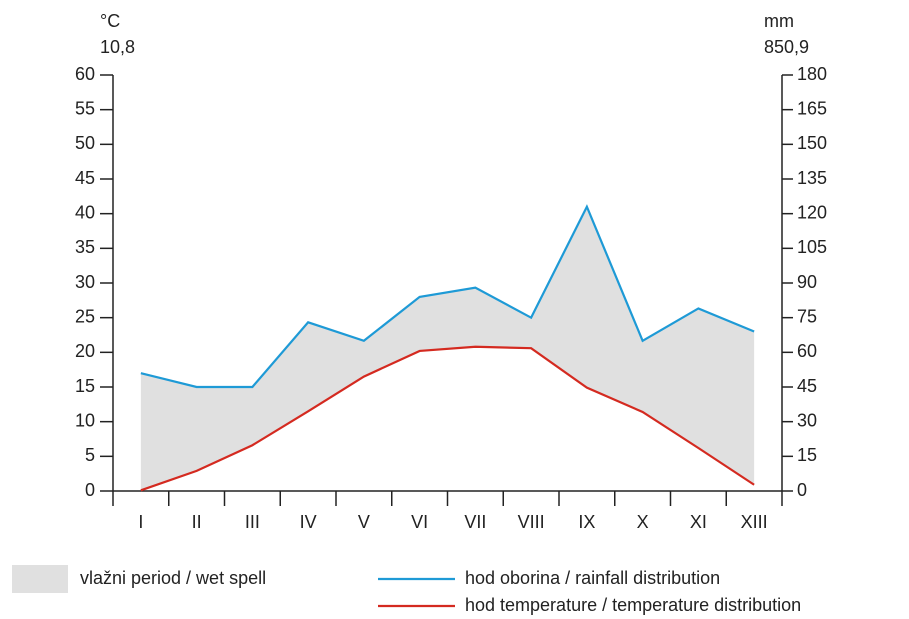 This screenshot has height=619, width=909. Describe the element at coordinates (85, 74) in the screenshot. I see `y-tick-label: 60` at that location.